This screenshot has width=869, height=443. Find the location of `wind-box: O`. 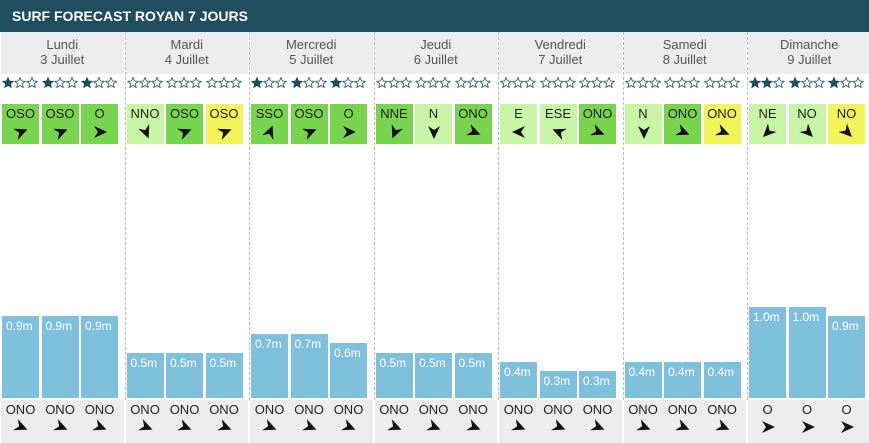

wind-box: O is located at coordinates (348, 124).